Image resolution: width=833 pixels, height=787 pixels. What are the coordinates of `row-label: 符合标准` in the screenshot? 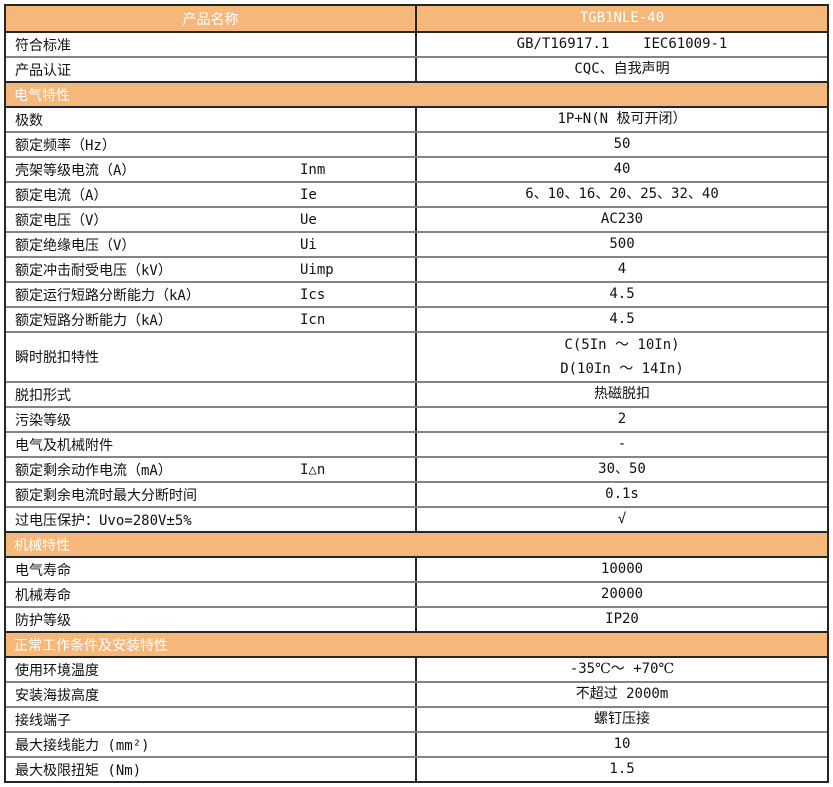 It's located at (43, 45).